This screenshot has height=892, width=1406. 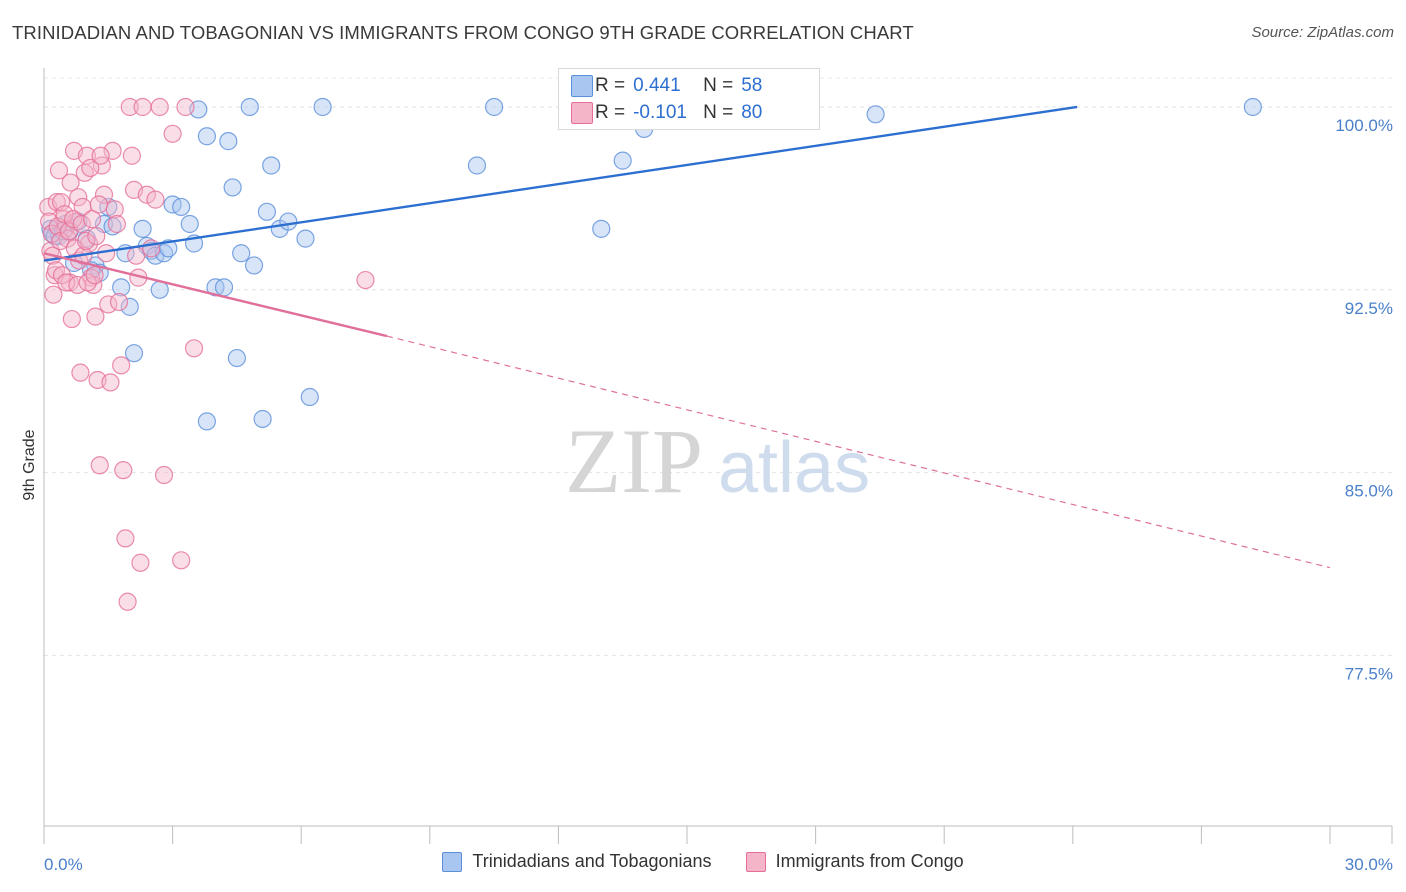 I want to click on legend-label: Immigrants from Congo, so click(x=869, y=861).